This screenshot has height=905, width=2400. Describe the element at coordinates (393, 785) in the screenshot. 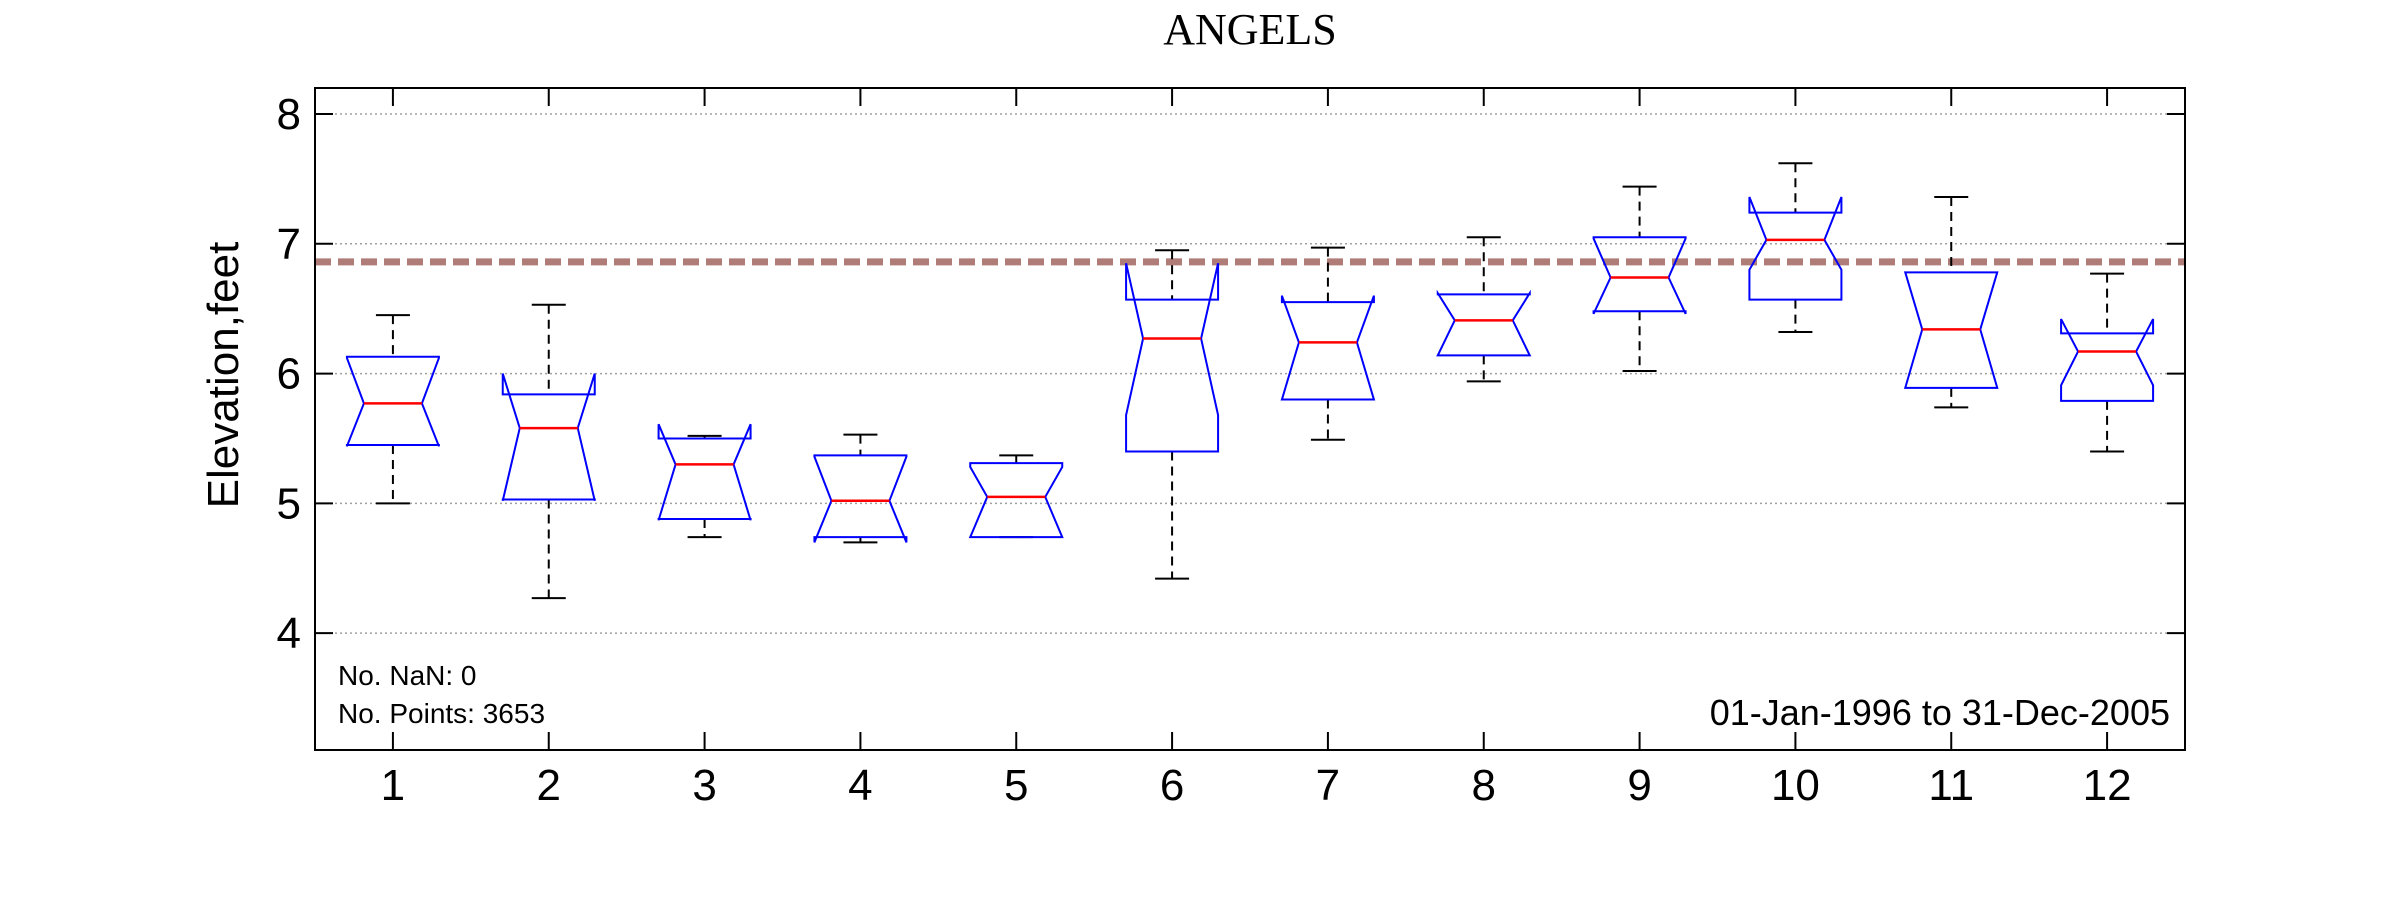

I see `x-tick-label: 1` at that location.